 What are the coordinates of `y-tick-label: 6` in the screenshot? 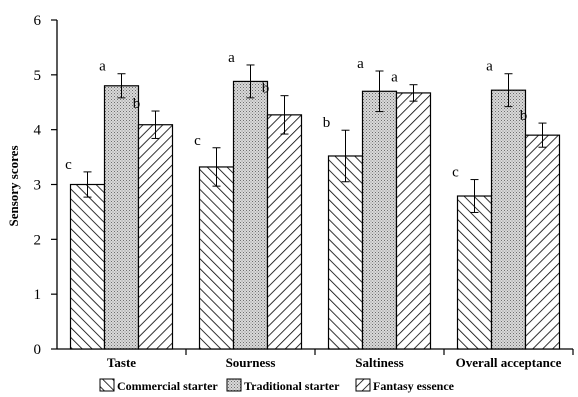 It's located at (38, 21).